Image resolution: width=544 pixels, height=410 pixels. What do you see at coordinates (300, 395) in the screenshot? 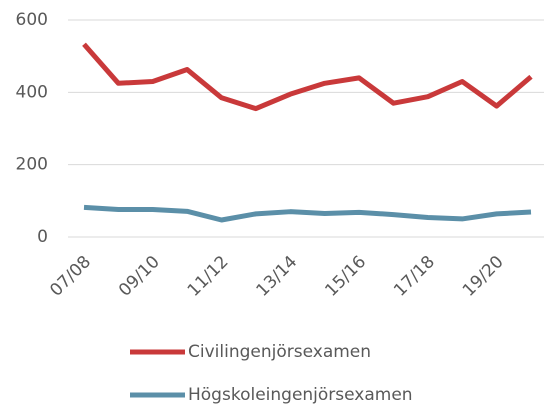
I see `legend-label: Högskoleingenjörsexamen` at bounding box center [300, 395].